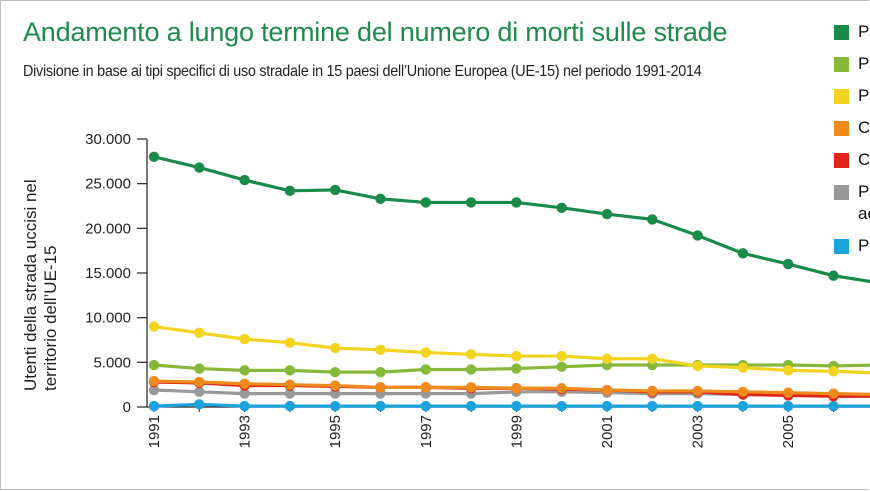 The image size is (870, 491). What do you see at coordinates (850, 208) in the screenshot?
I see `legend-item: Paac` at bounding box center [850, 208].